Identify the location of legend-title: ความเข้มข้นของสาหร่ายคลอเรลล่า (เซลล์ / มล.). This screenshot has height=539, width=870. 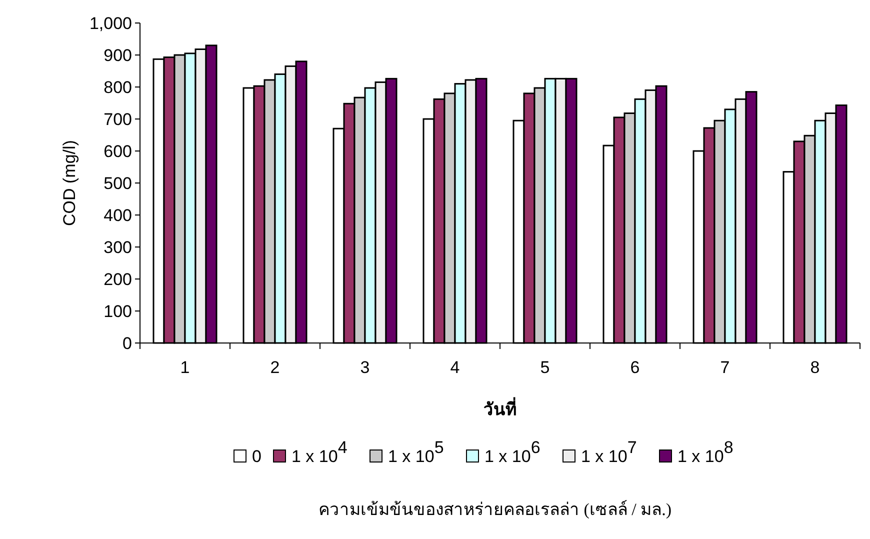
(495, 509).